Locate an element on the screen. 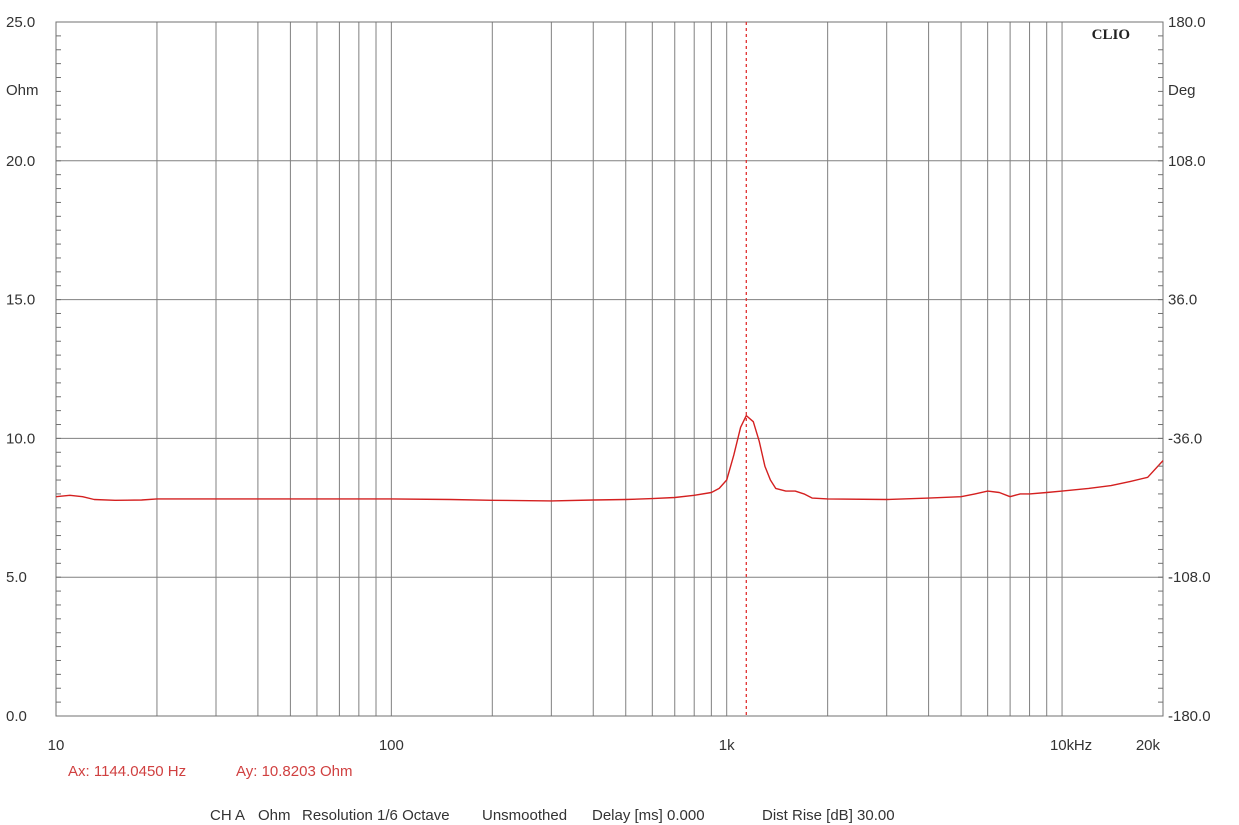 The height and width of the screenshot is (825, 1239). y-left-tick-label: 5.0 is located at coordinates (16, 577).